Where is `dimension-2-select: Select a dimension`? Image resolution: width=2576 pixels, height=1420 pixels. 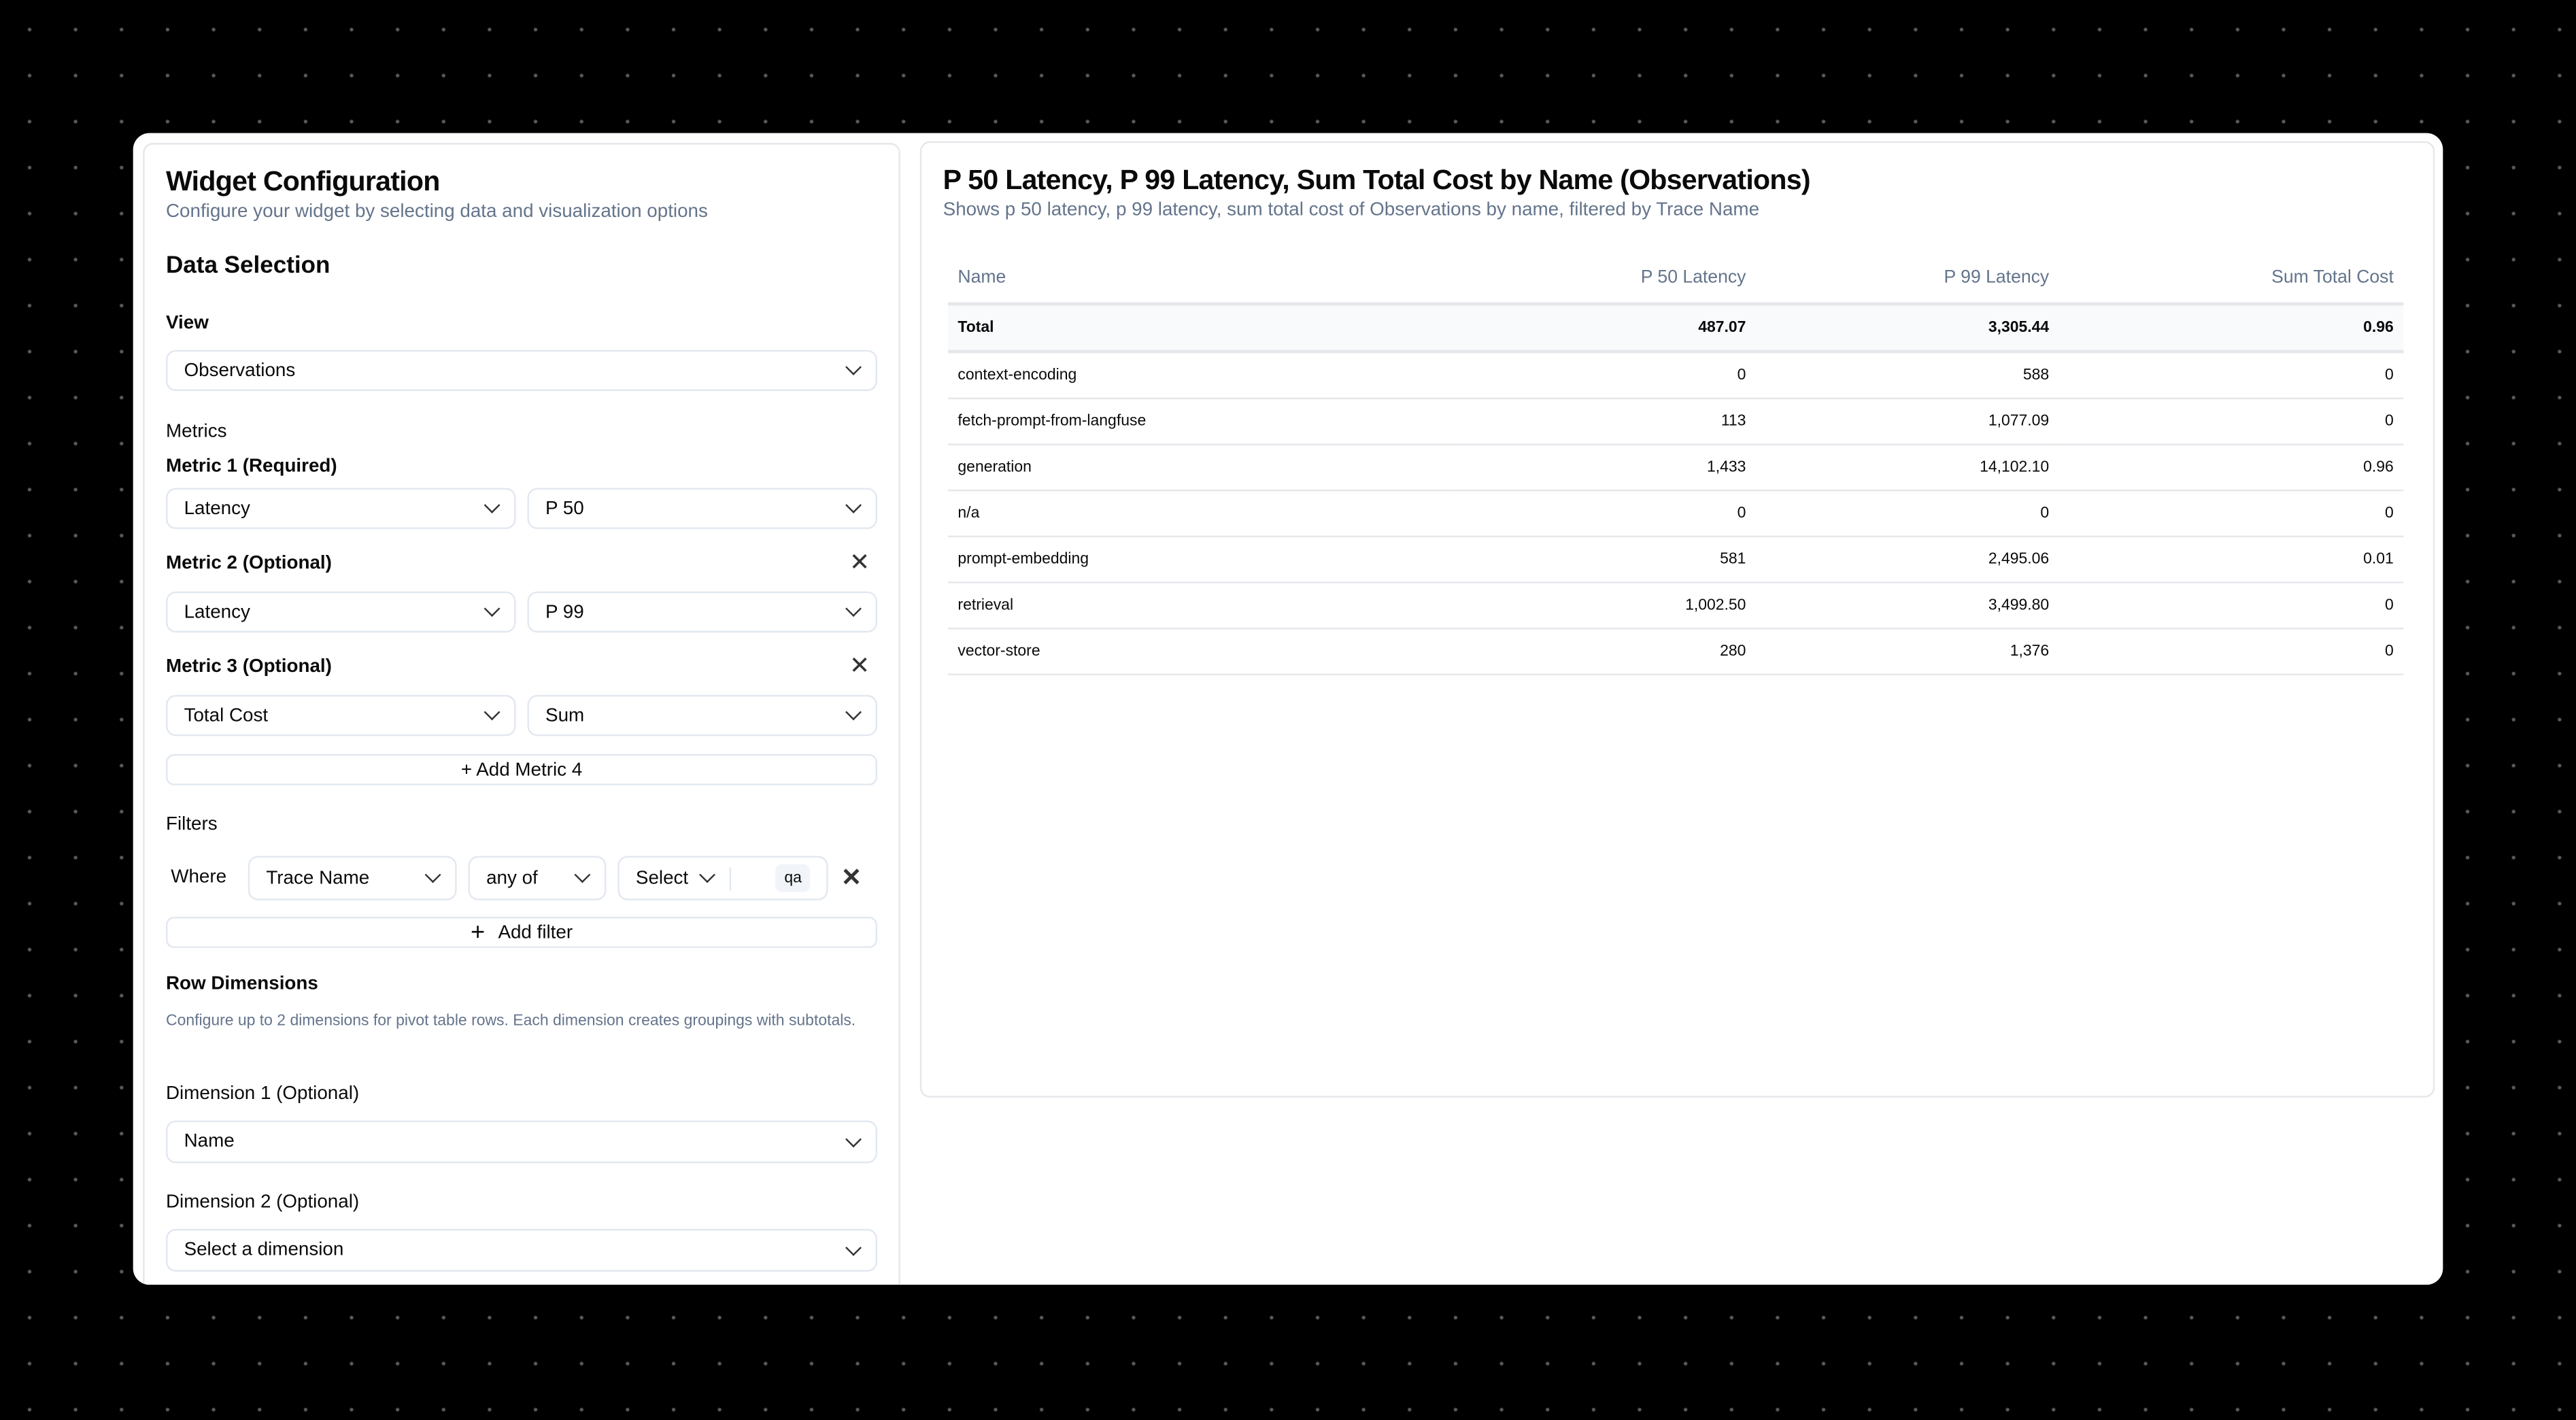
dimension-2-select: Select a dimension is located at coordinates (521, 1250).